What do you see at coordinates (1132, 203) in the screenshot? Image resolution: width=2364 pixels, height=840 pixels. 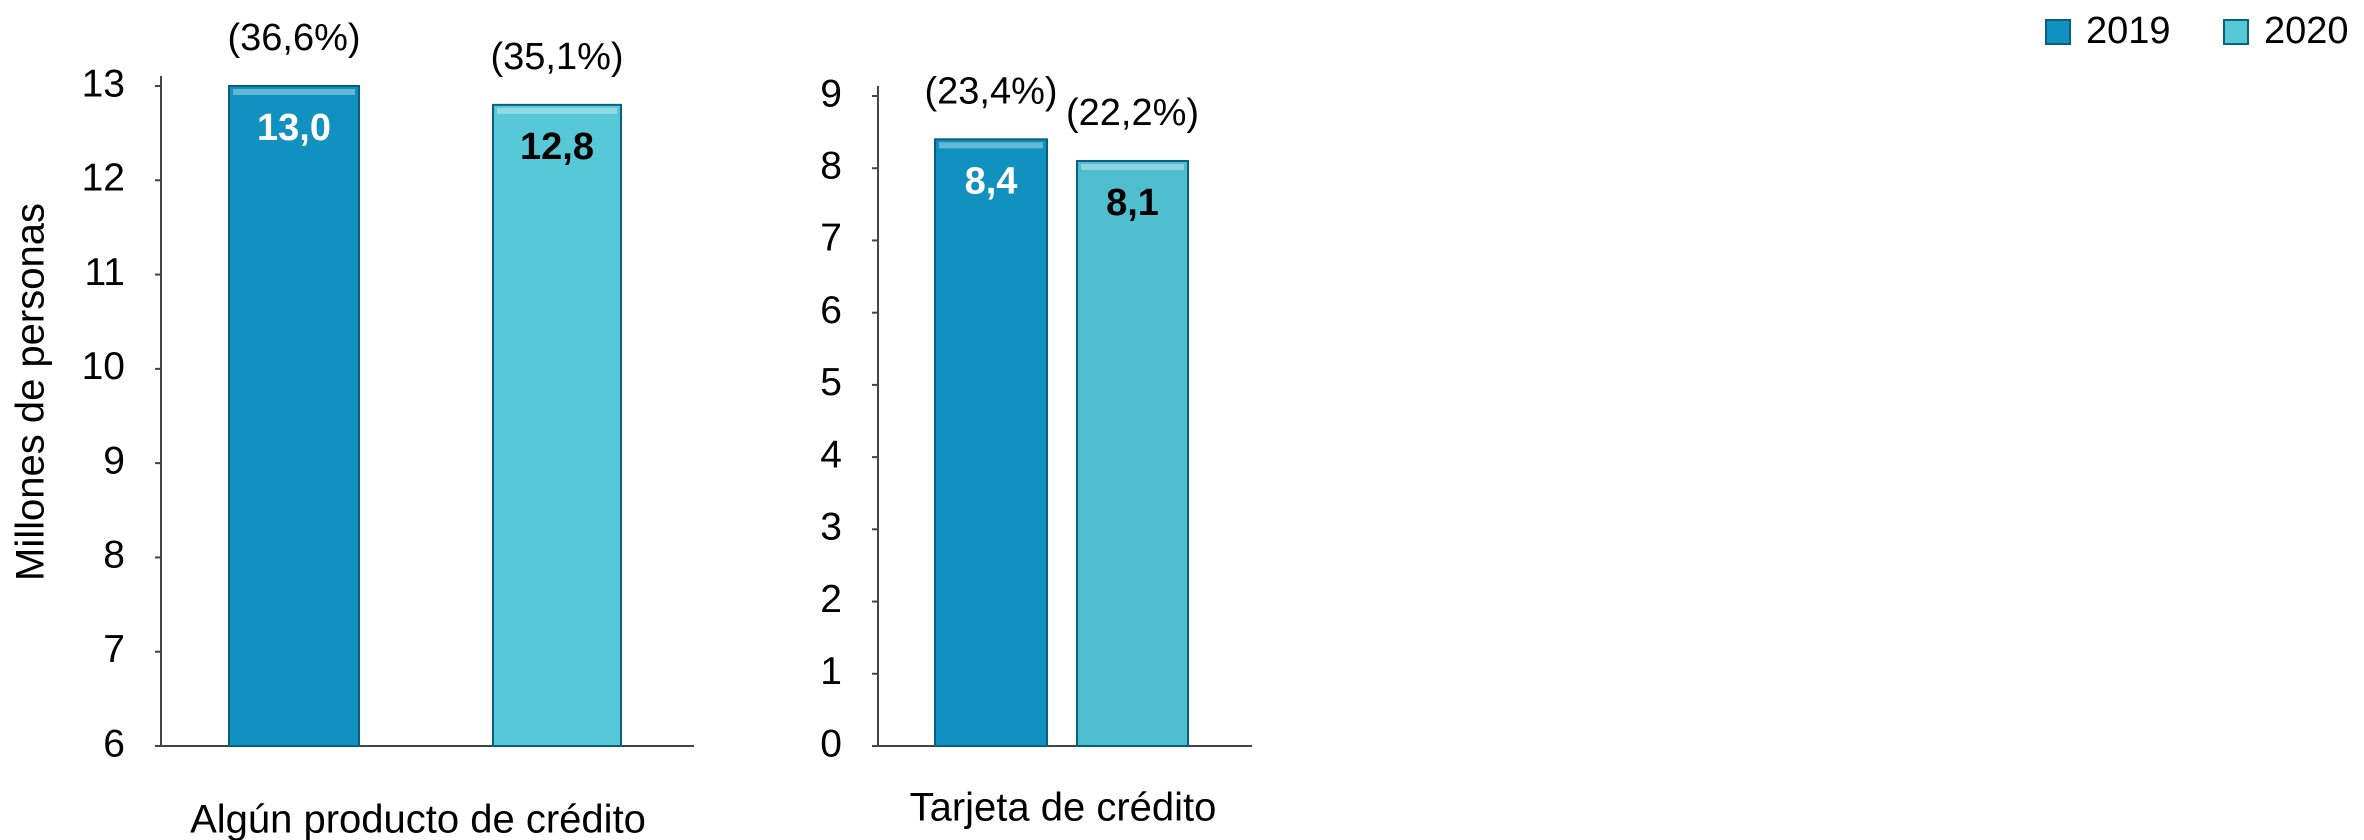 I see `value-label: 8,1` at bounding box center [1132, 203].